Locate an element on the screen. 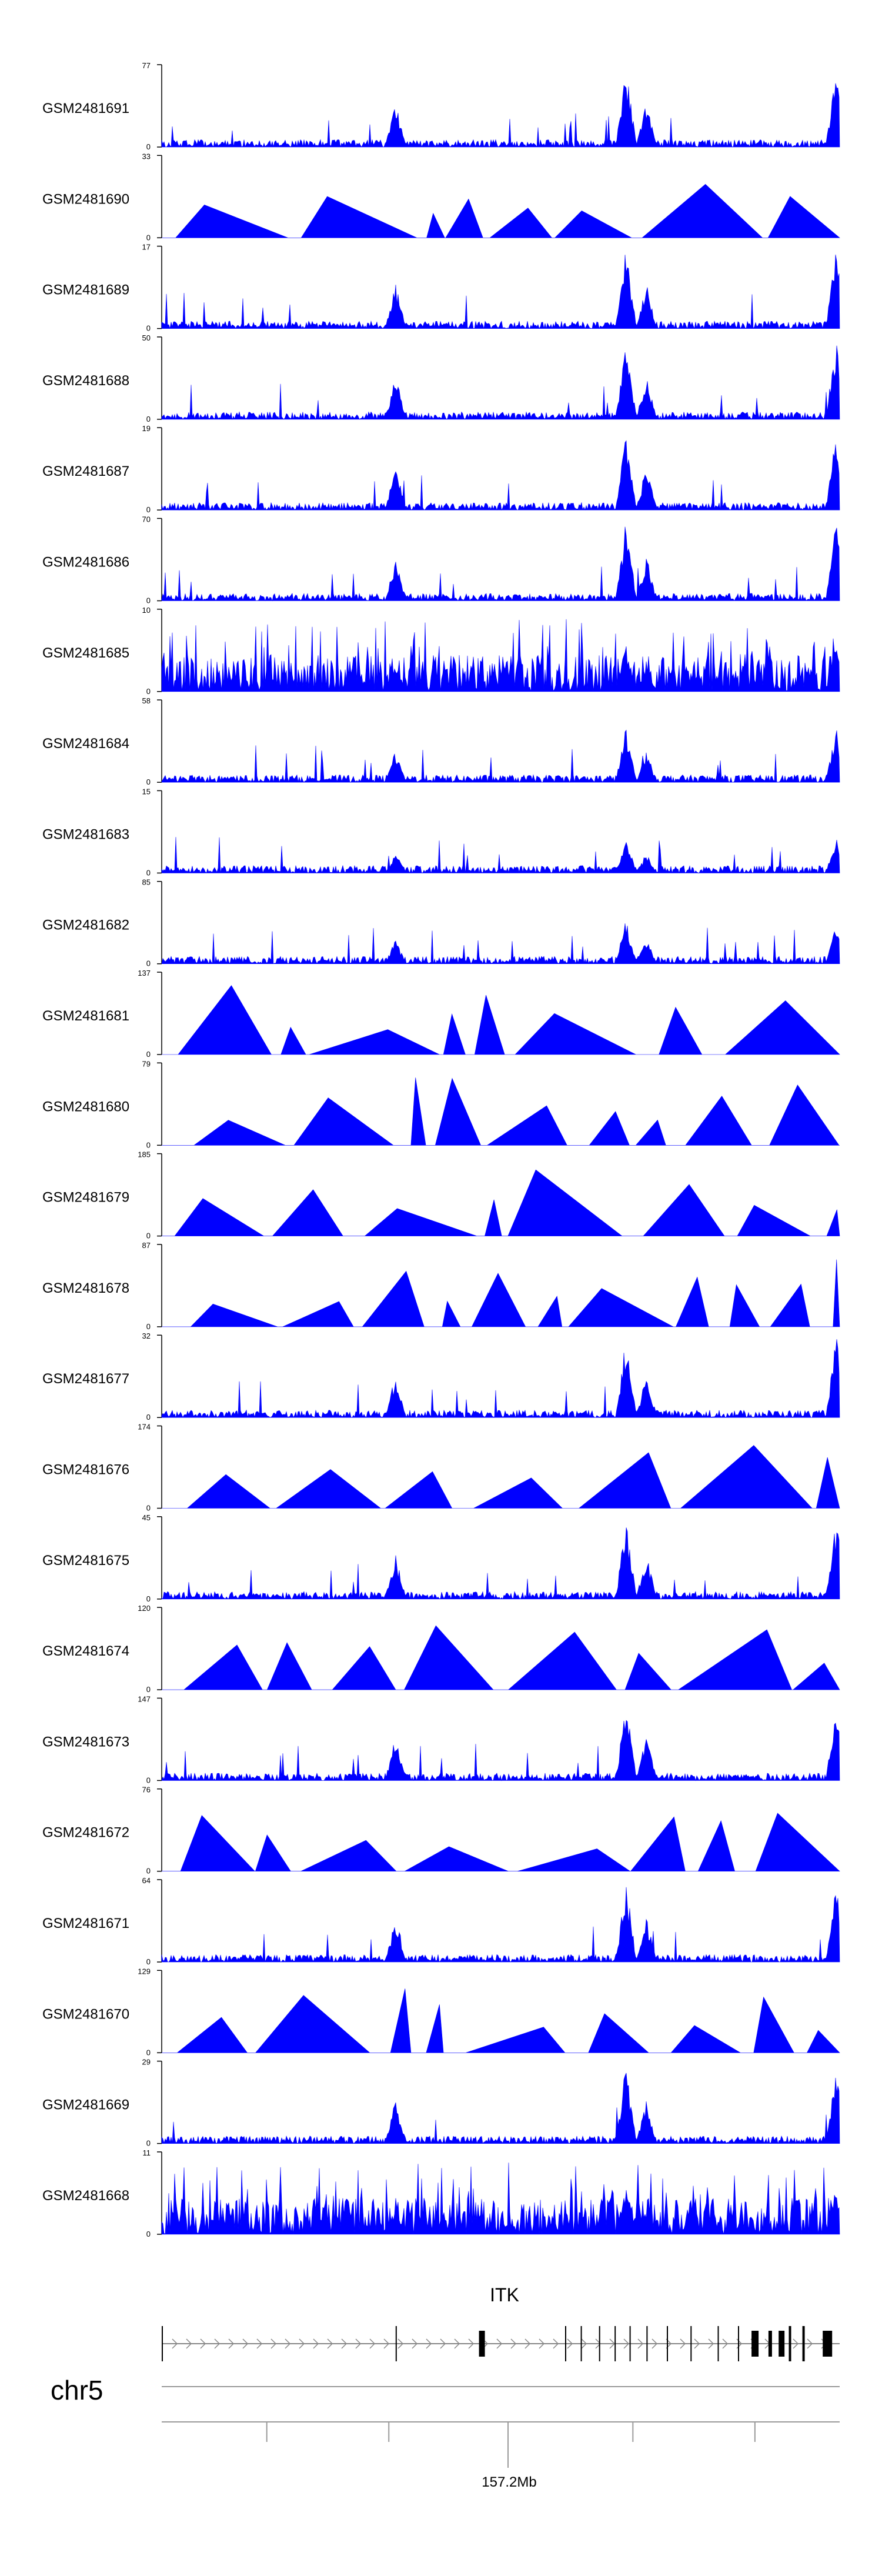 This screenshot has width=882, height=2576. track-GSM2481673: GSM2481673 147 0 is located at coordinates (441, 1739).